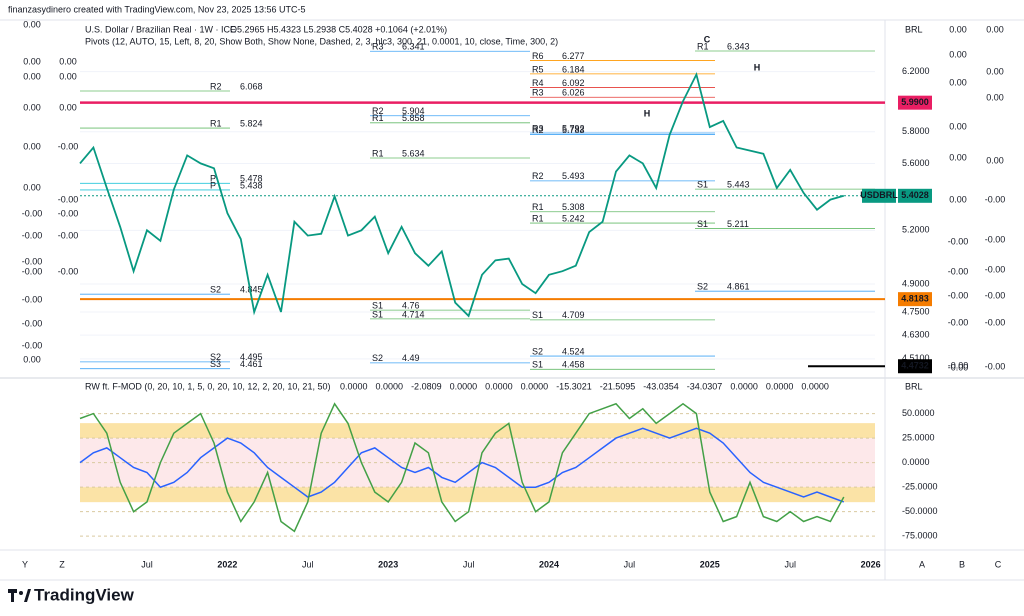 The width and height of the screenshot is (1024, 616). Describe the element at coordinates (738, 46) in the screenshot. I see `pivot-value: 6.343` at that location.